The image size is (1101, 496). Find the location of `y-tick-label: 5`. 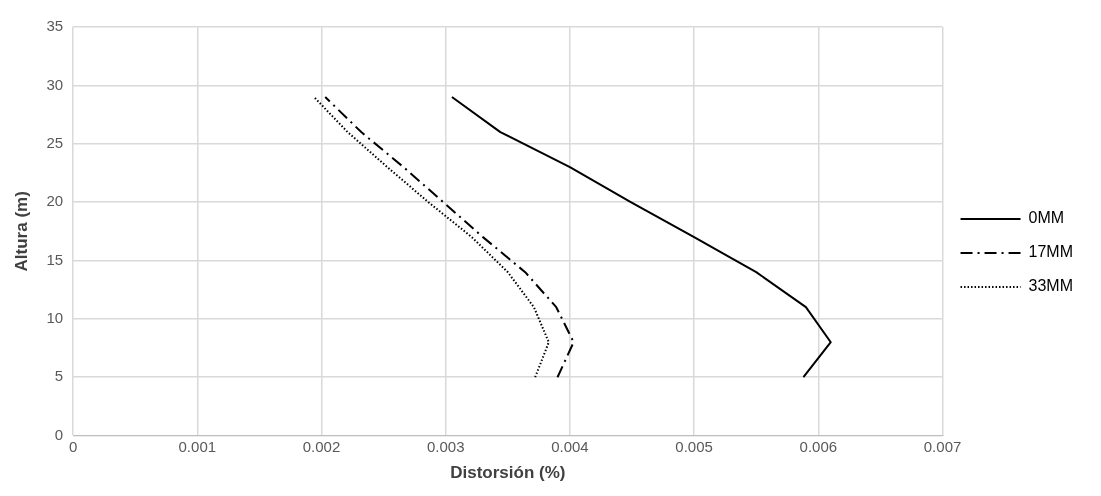

y-tick-label: 5 is located at coordinates (59, 376).